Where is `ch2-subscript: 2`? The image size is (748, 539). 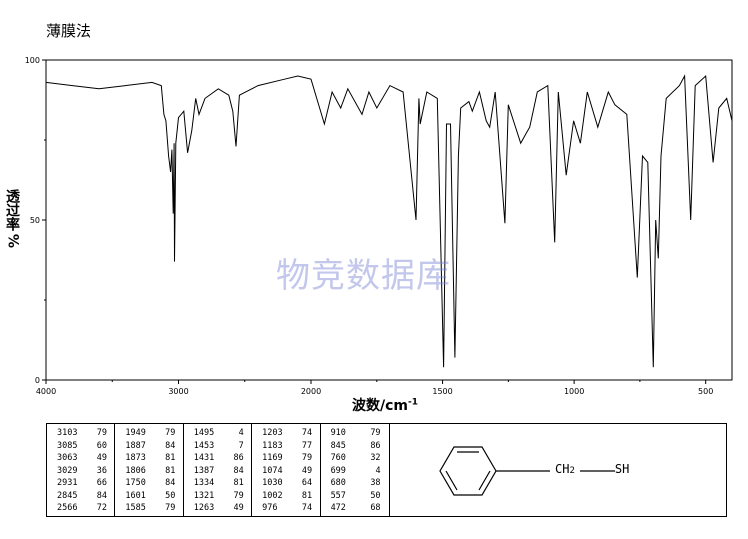
ch2-subscript: 2 is located at coordinates (572, 471).